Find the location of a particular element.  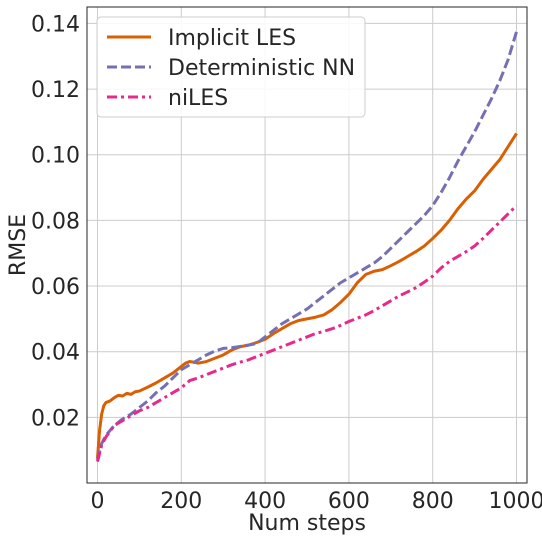

x-tick-labels: 0 200 400 600 800 1000 is located at coordinates (316, 501).